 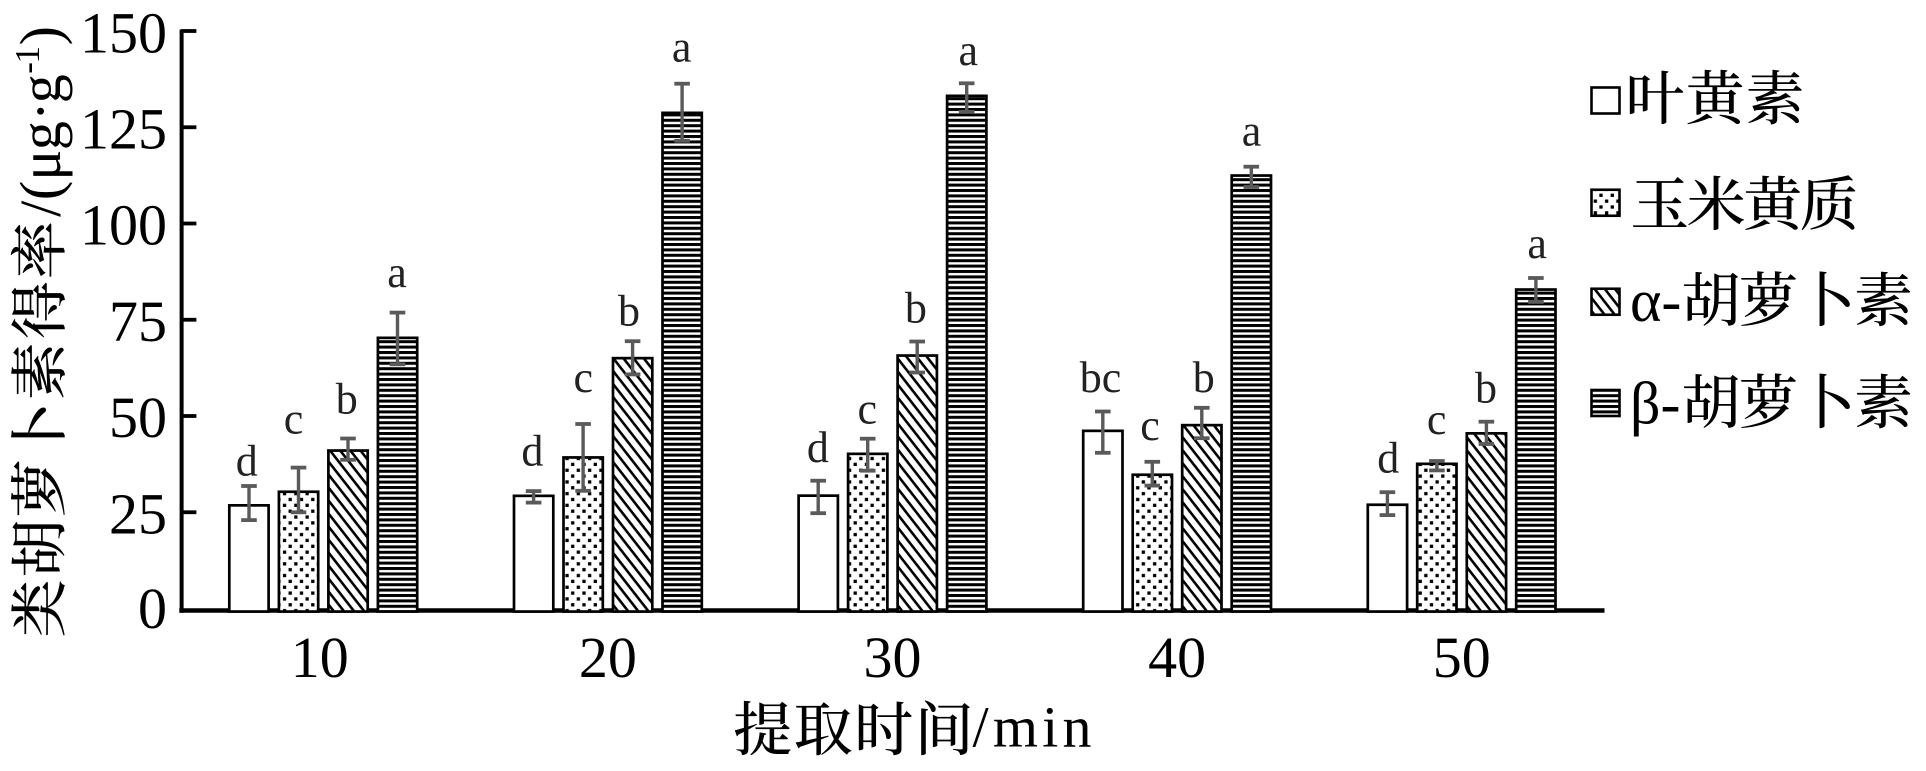 I want to click on svg-text: α-, so click(x=1655, y=301).